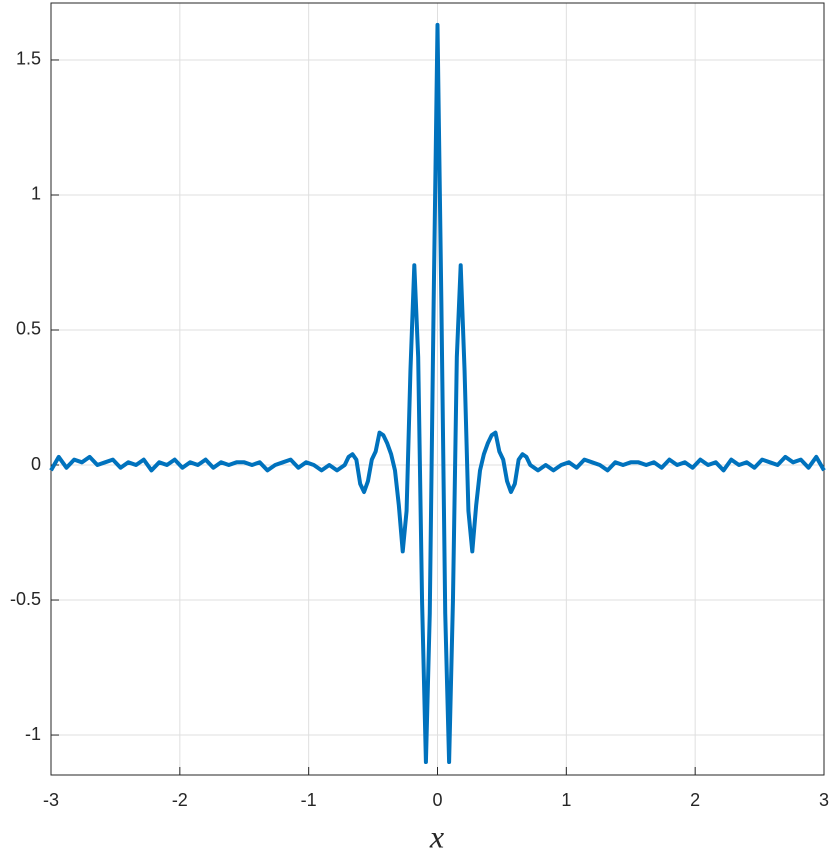 This screenshot has width=830, height=853. What do you see at coordinates (33, 734) in the screenshot?
I see `y-tick-label: -1` at bounding box center [33, 734].